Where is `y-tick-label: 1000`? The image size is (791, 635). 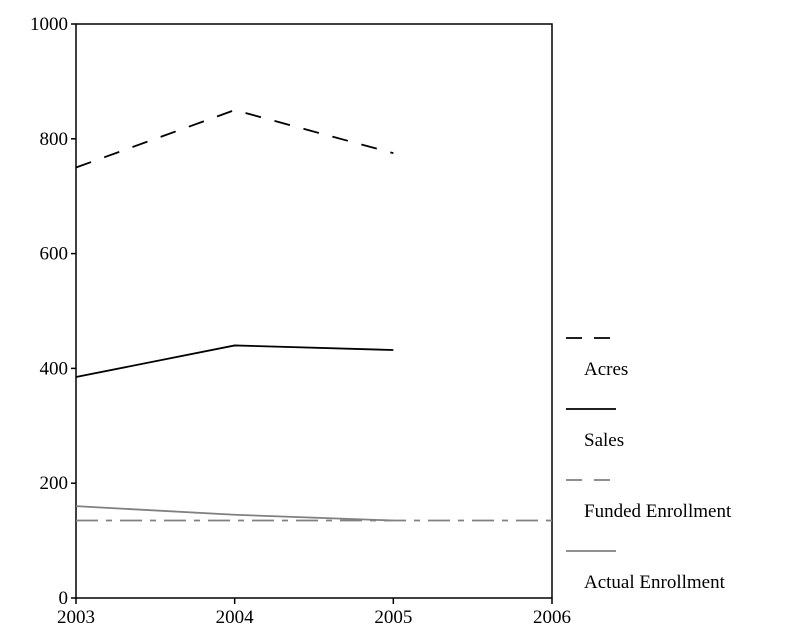
y-tick-label: 1000 is located at coordinates (49, 24).